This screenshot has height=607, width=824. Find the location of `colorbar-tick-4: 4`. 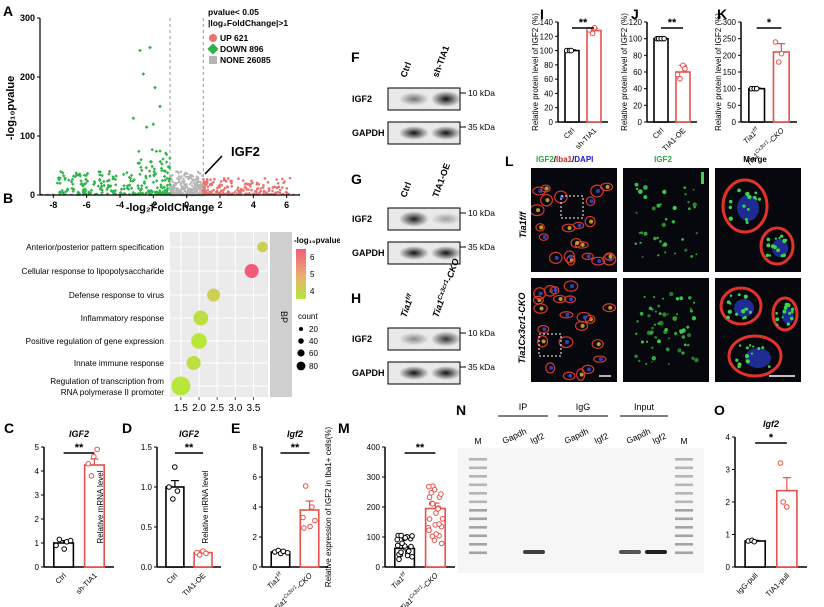

colorbar-tick-4: 4 is located at coordinates (312, 291).